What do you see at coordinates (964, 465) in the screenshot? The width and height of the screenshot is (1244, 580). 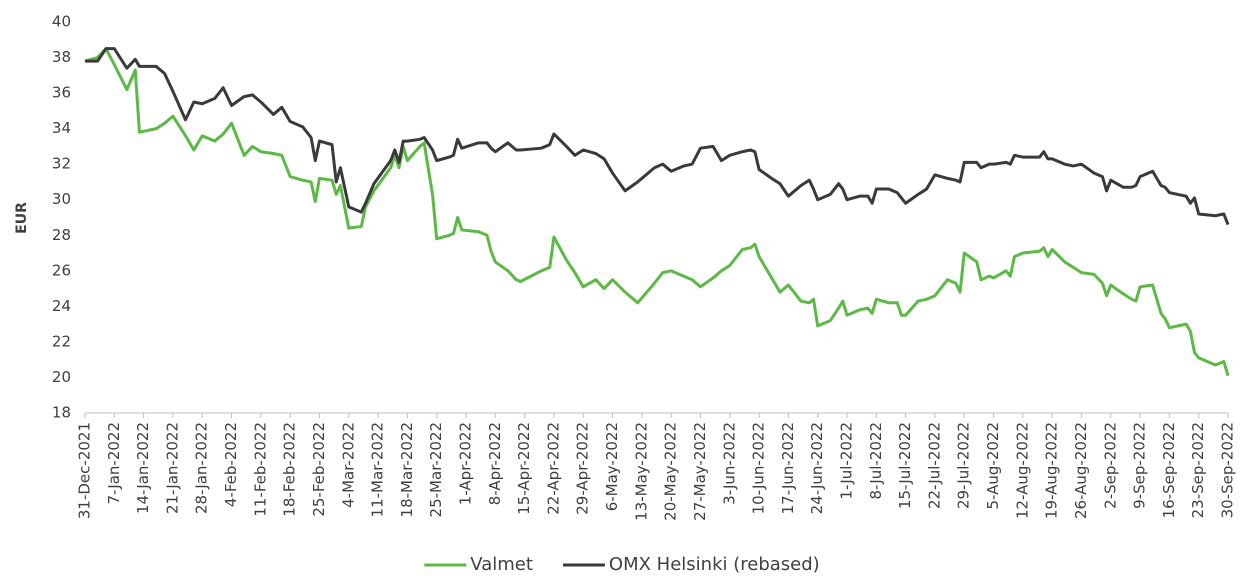 I see `x-tick-label: 29-Jul-2022` at bounding box center [964, 465].